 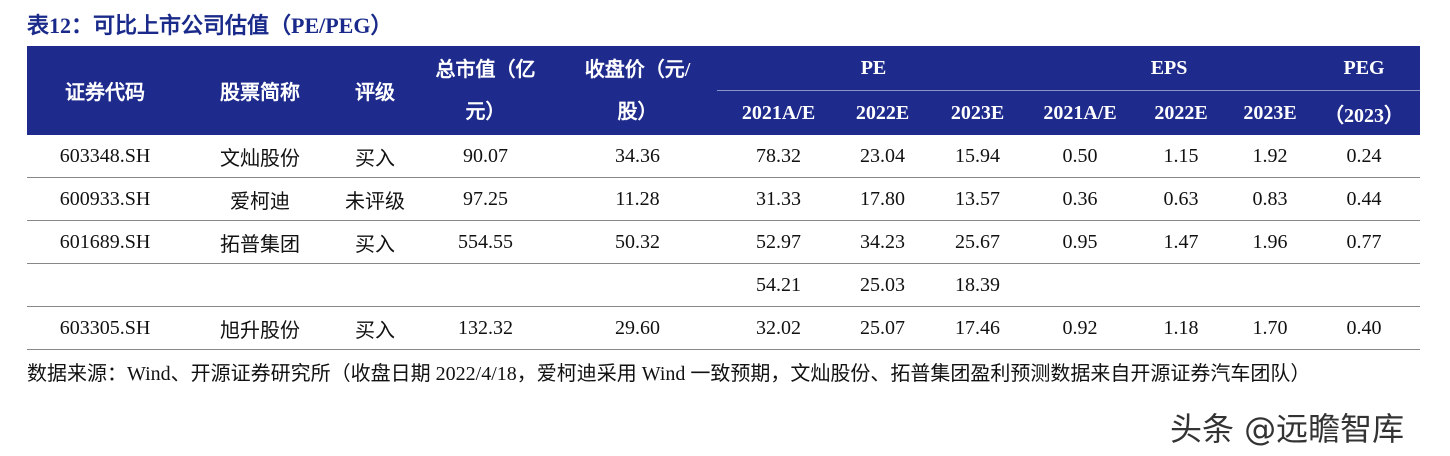 I want to click on table-cell: 11.28, so click(x=637, y=199).